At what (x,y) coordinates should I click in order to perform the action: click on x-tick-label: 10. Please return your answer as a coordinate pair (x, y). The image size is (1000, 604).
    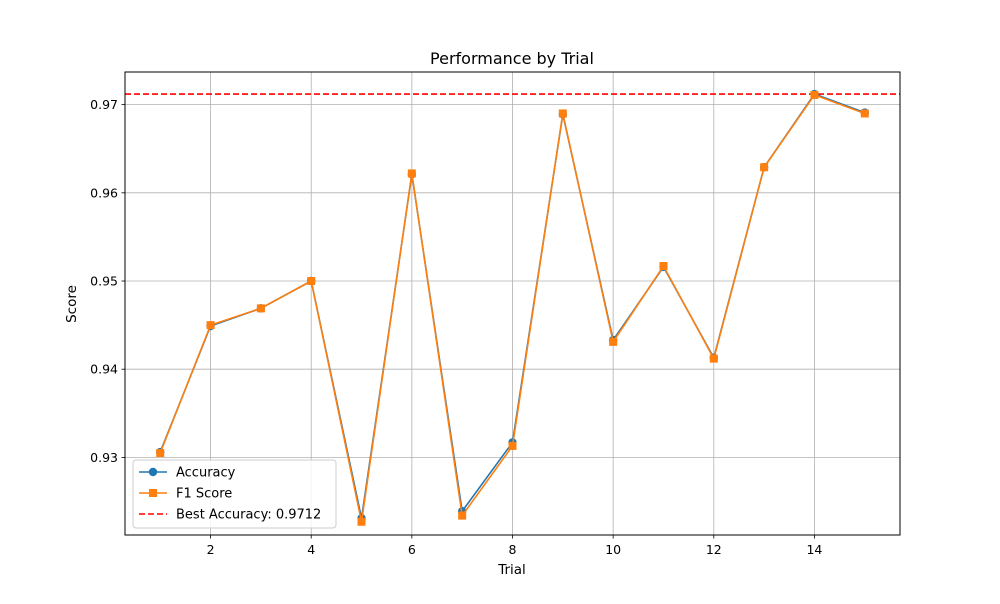
    Looking at the image, I should click on (613, 549).